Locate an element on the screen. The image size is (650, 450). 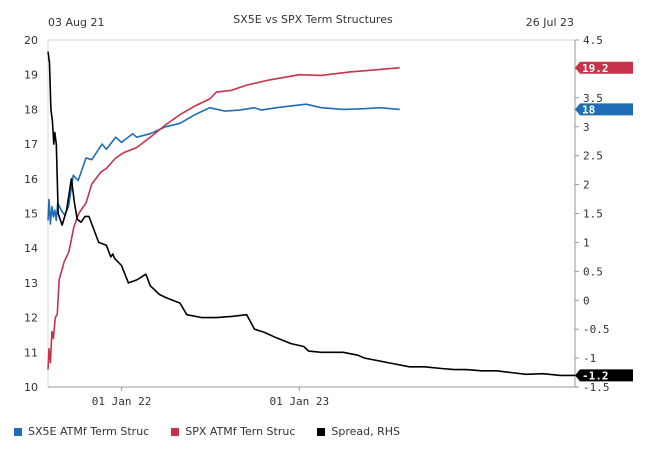
sx5e-line is located at coordinates (223, 164).